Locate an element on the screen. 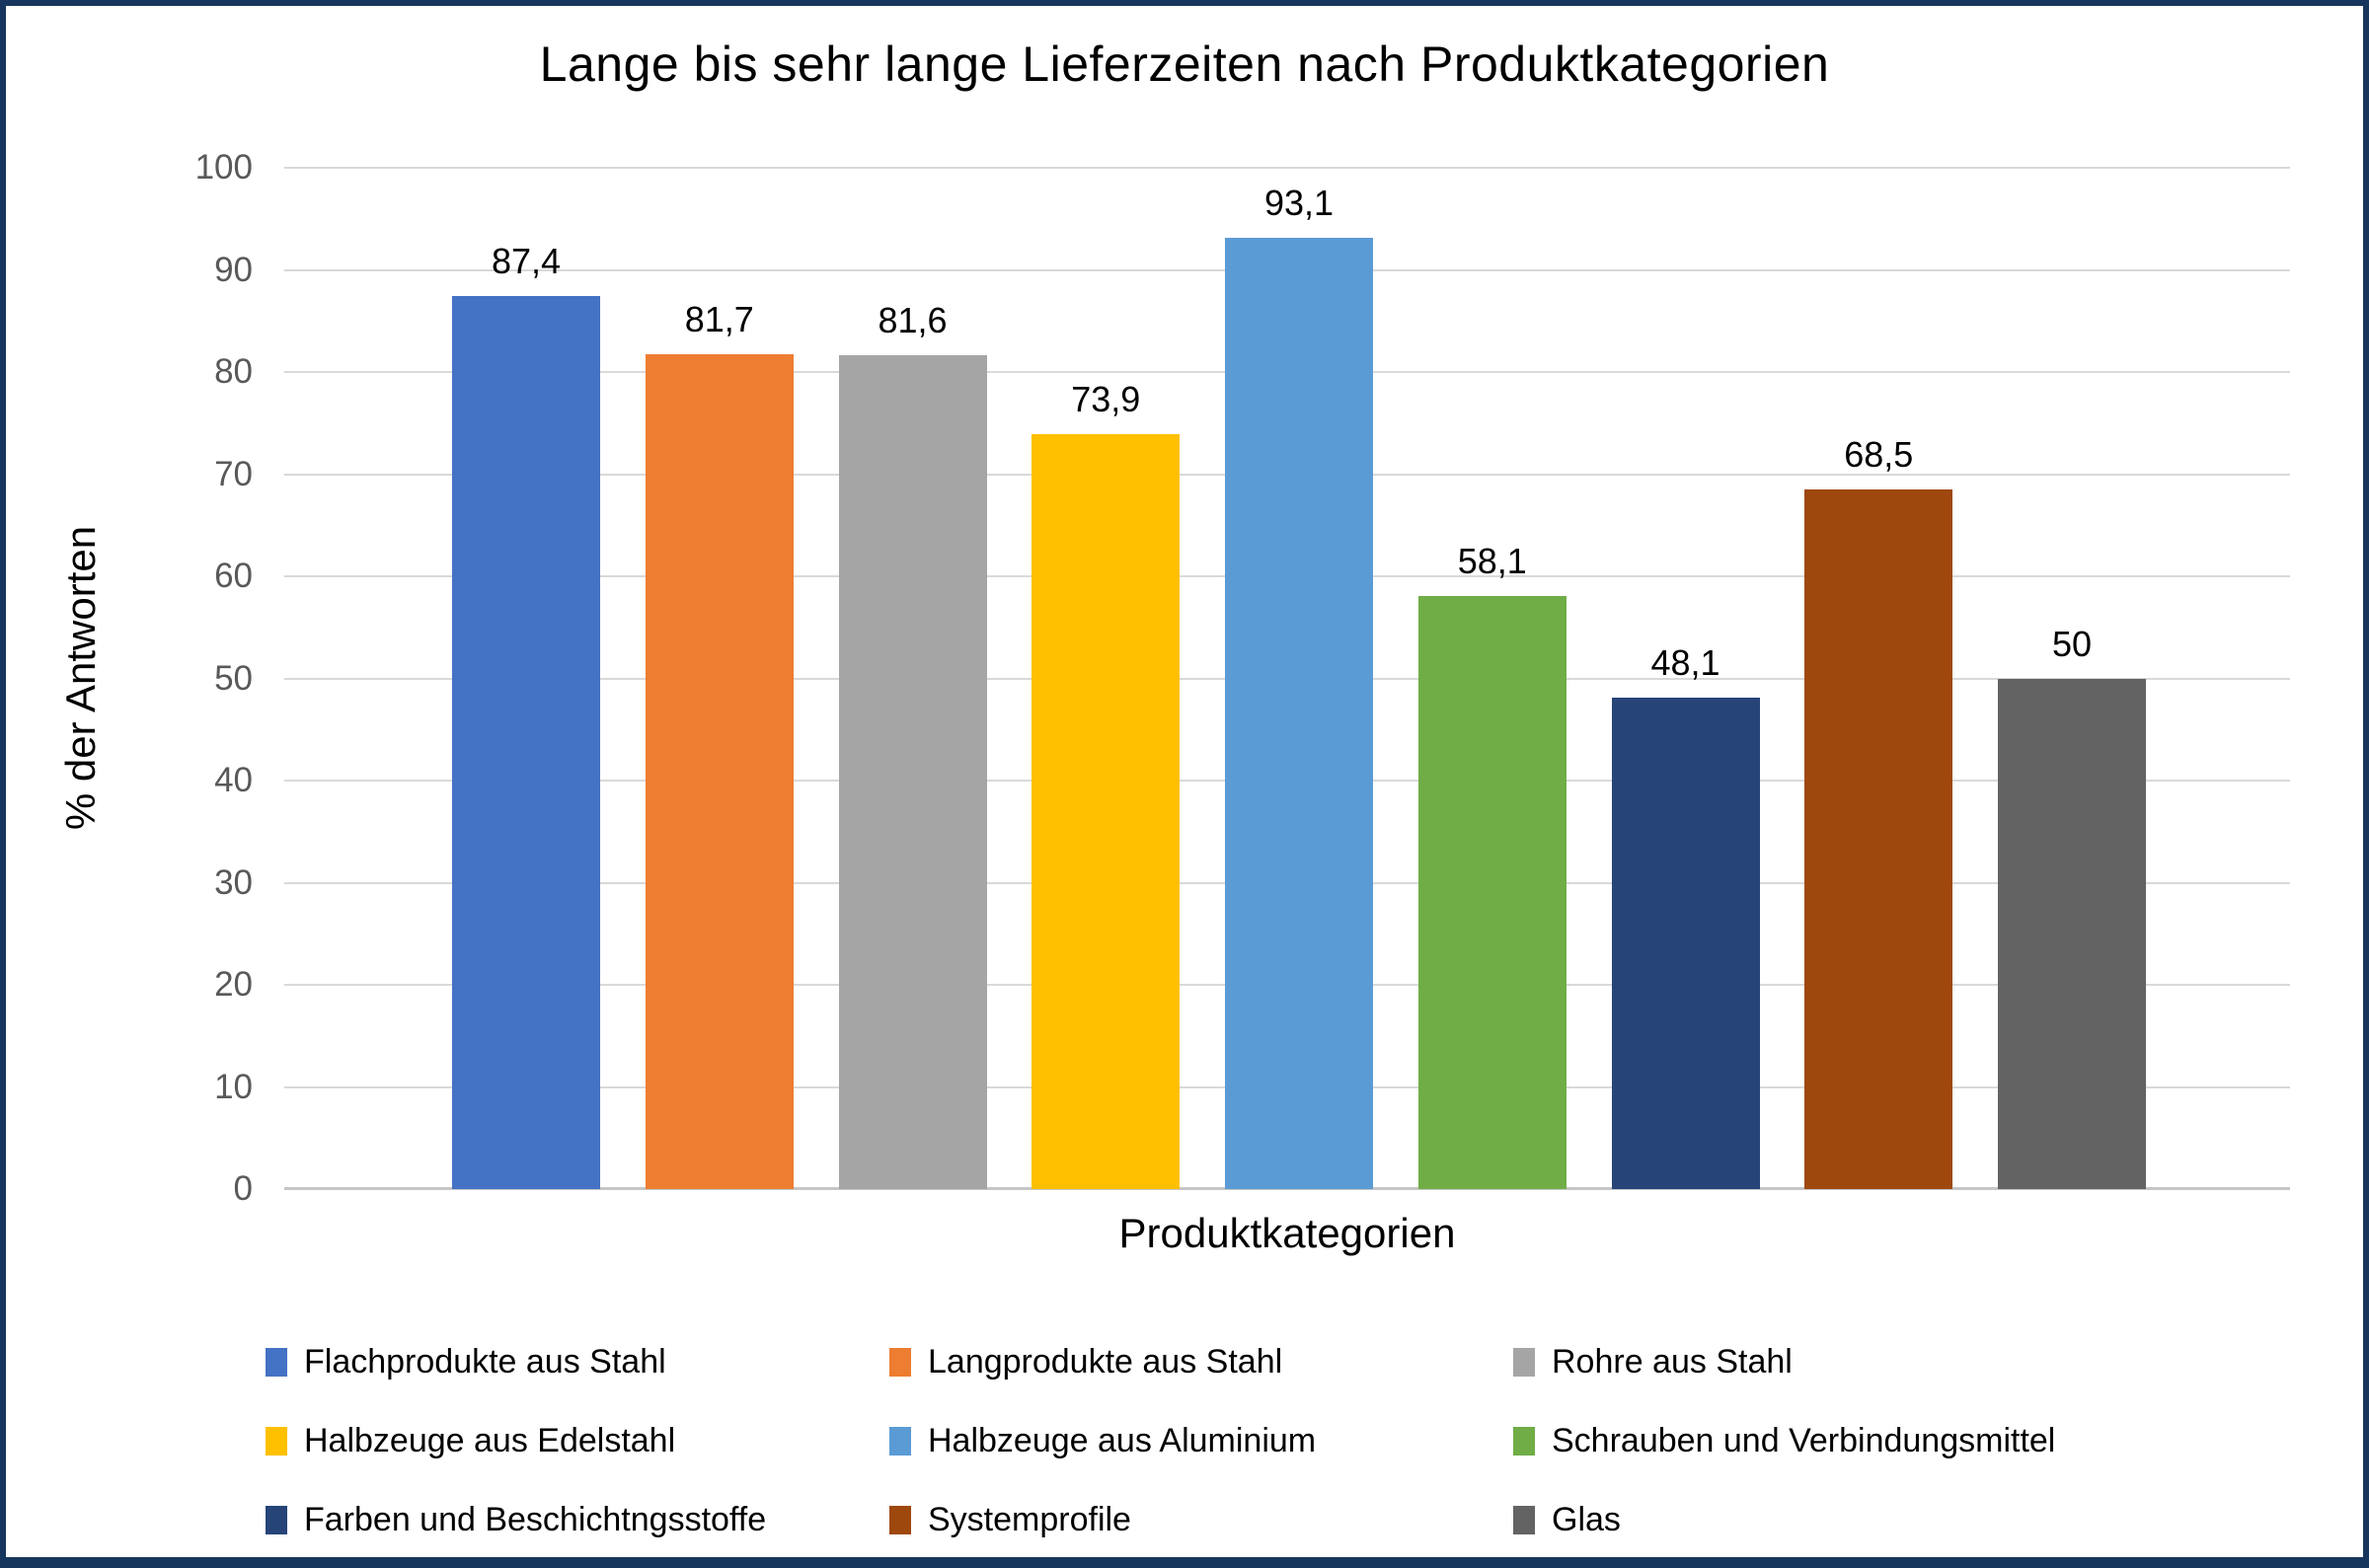  y-tick-label: 50 is located at coordinates (233, 678).